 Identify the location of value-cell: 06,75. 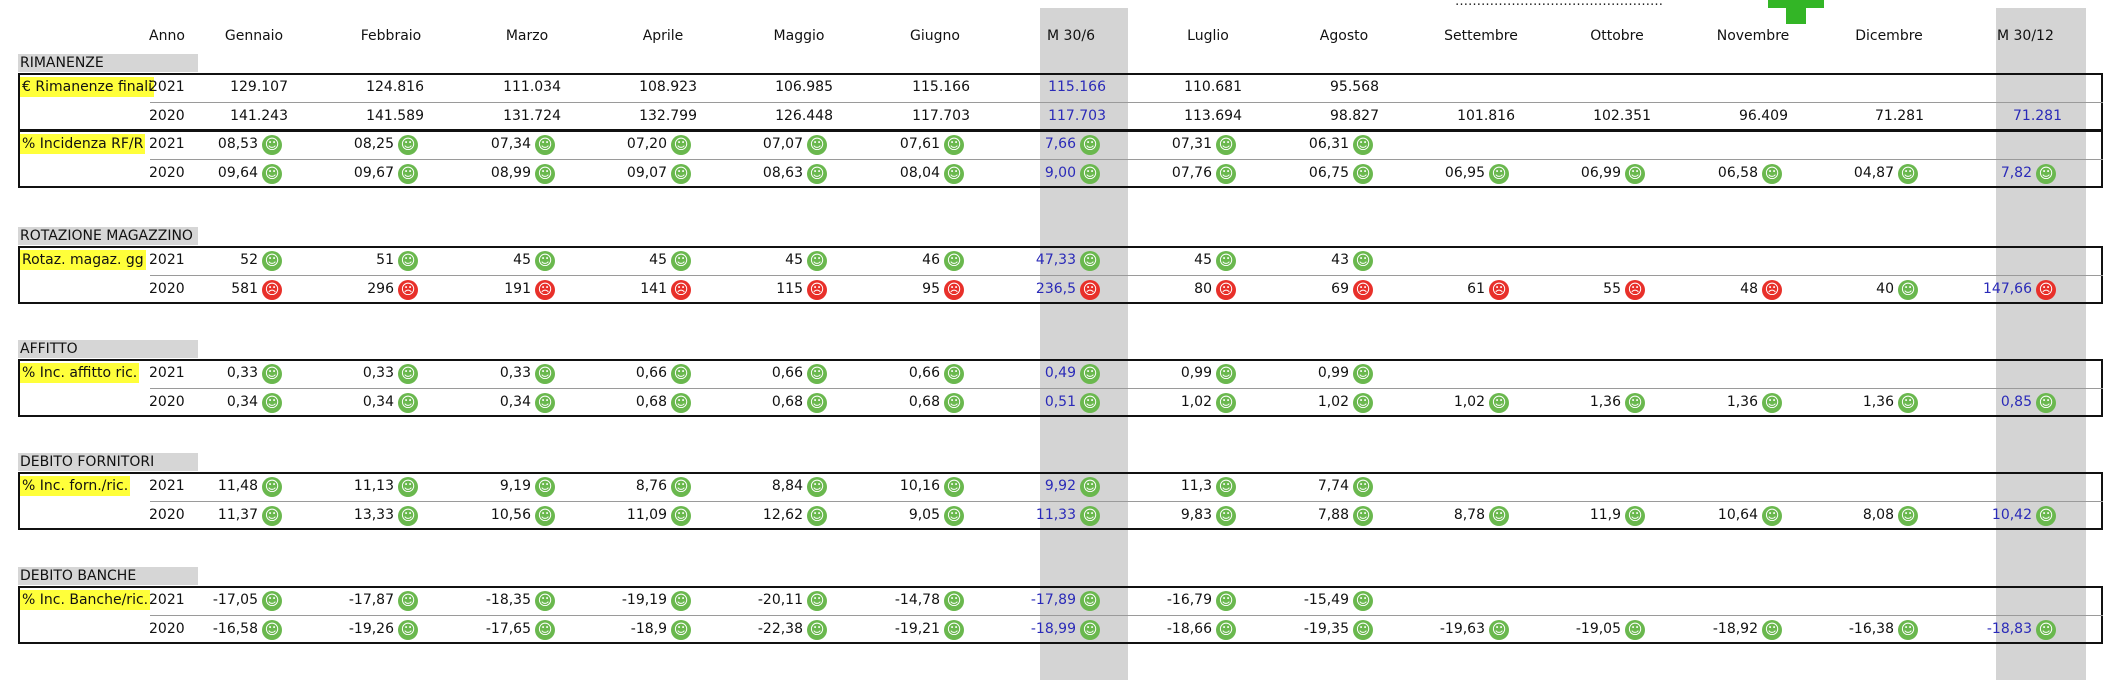
(1328, 172).